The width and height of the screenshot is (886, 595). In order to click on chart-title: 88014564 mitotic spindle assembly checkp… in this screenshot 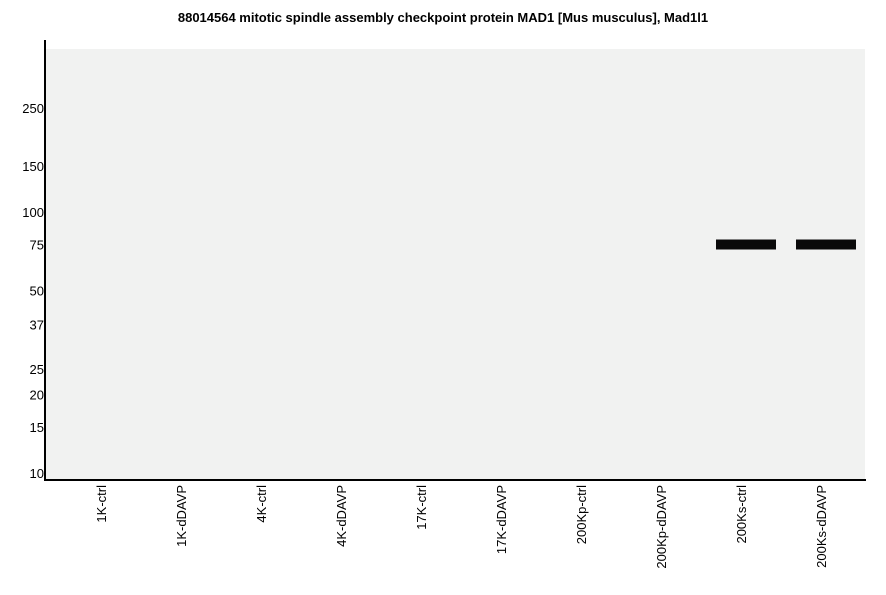, I will do `click(443, 17)`.